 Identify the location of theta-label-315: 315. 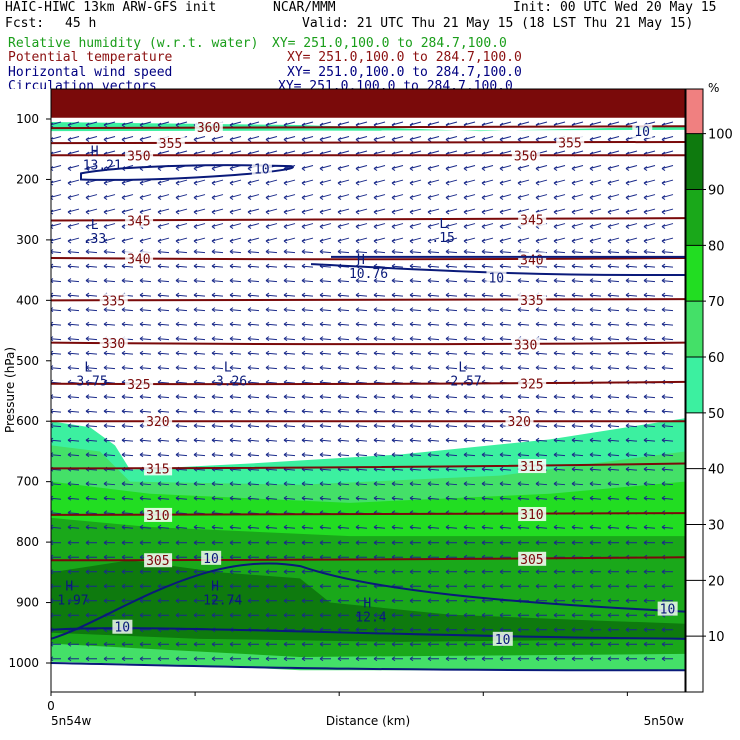
(531, 467).